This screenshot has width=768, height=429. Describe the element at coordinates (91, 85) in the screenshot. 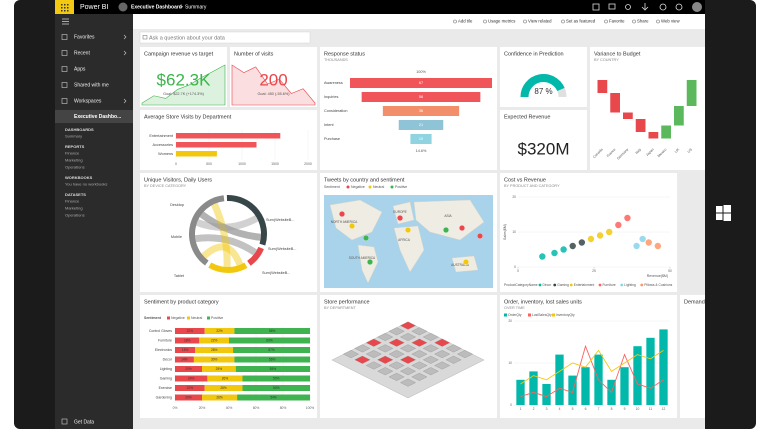

I see `nav-item: Shared with me` at that location.